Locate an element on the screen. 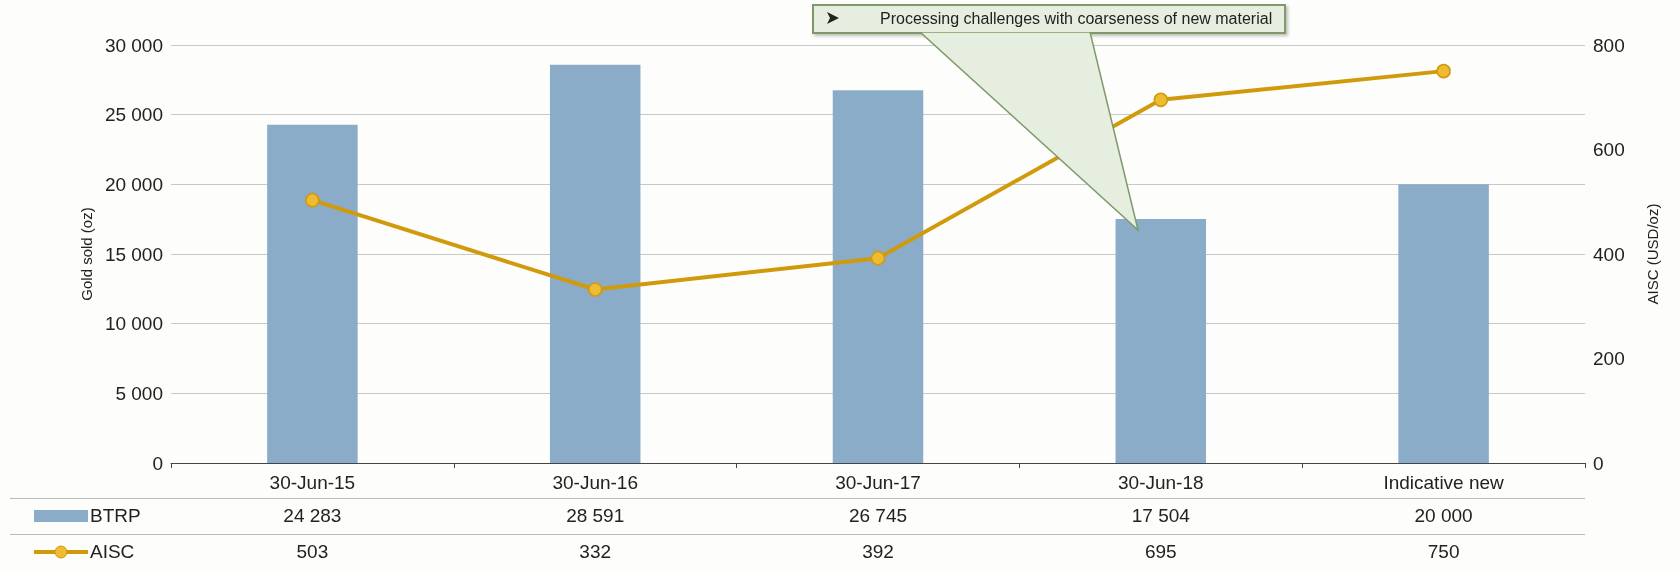 Image resolution: width=1679 pixels, height=573 pixels. text: Processing challenges with coarseness of new material is located at coordinates (1049, 19).